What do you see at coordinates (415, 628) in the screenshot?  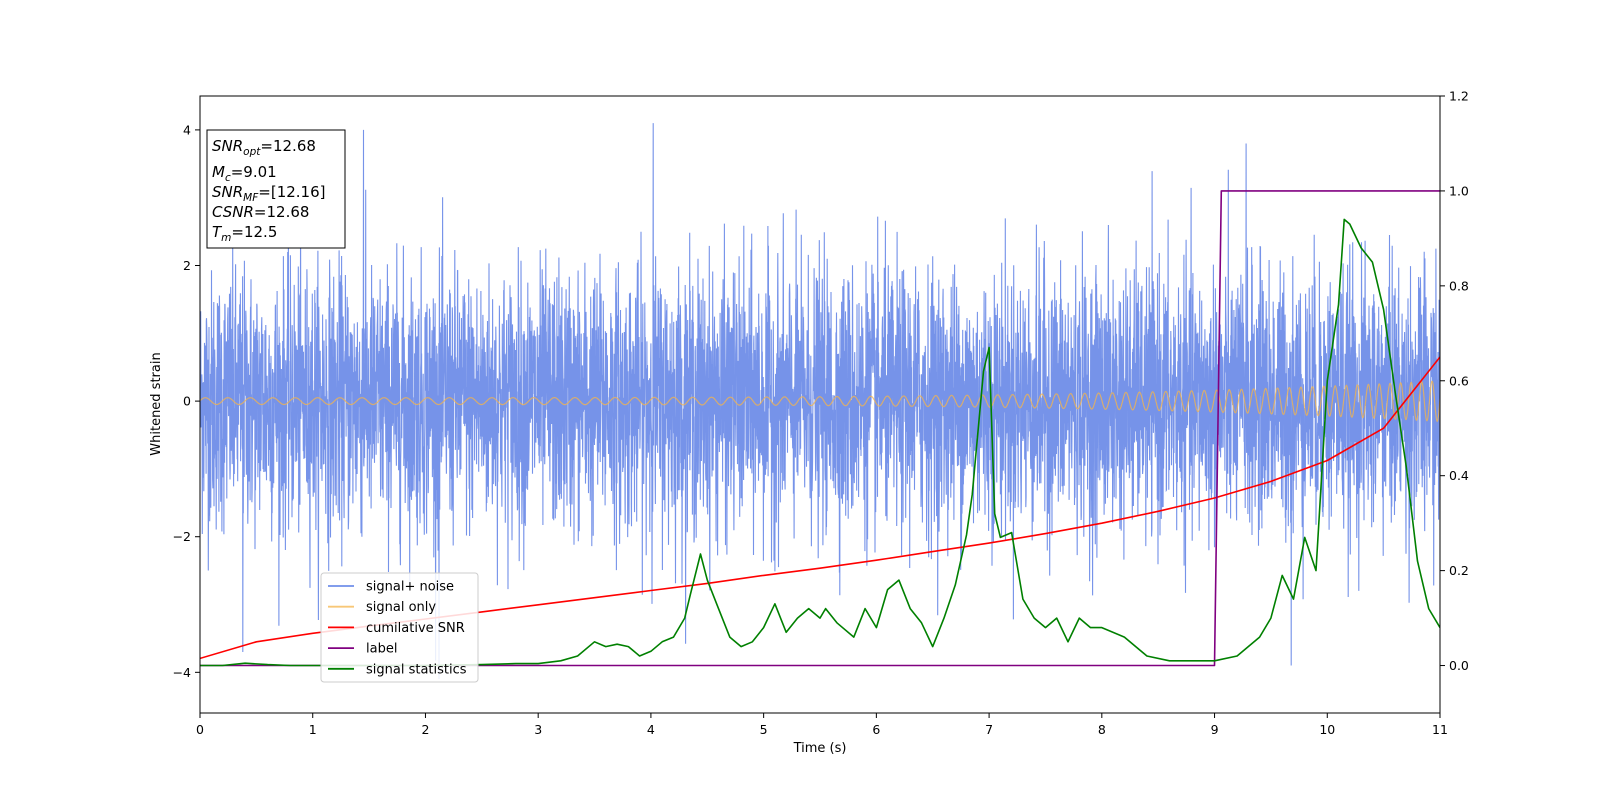 I see `legend-label: cumilative SNR` at bounding box center [415, 628].